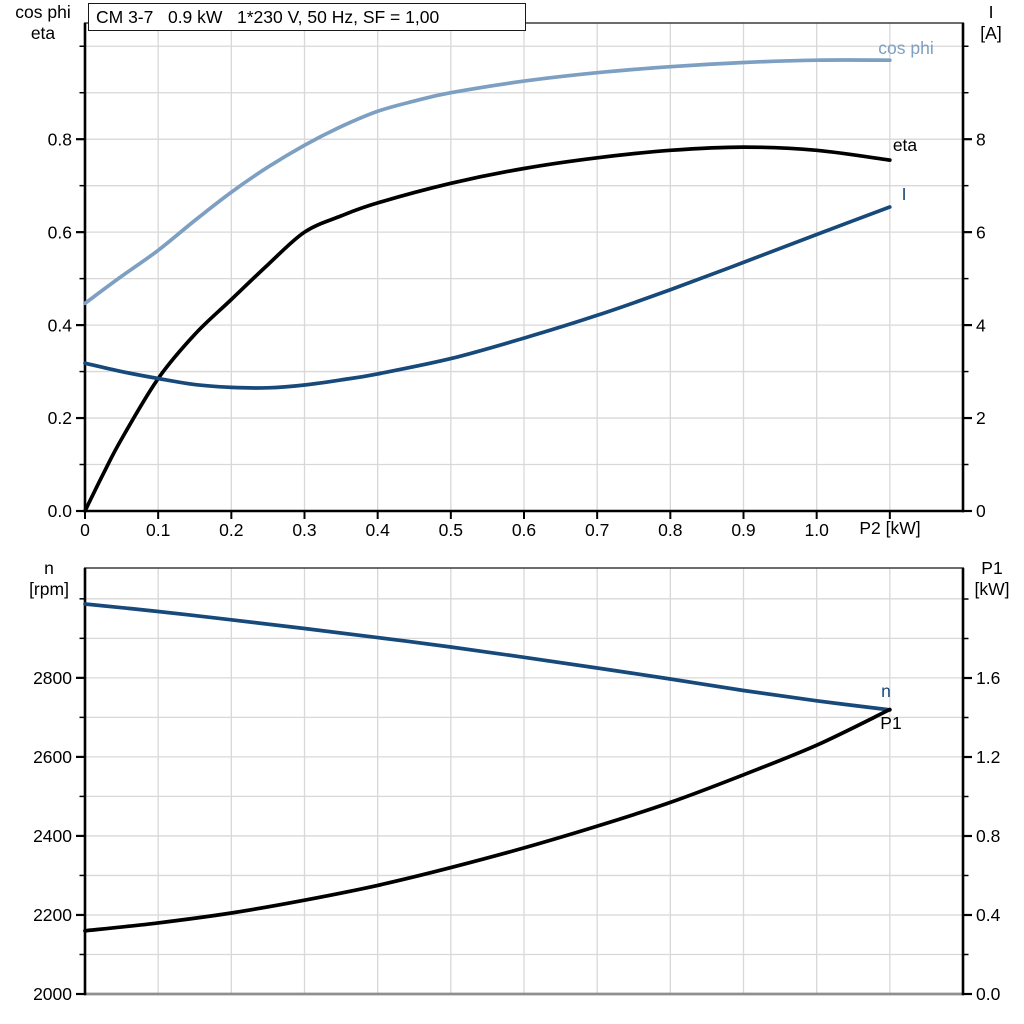 Image resolution: width=1024 pixels, height=1024 pixels. Describe the element at coordinates (60, 232) in the screenshot. I see `left-tick-label: 0.6` at that location.